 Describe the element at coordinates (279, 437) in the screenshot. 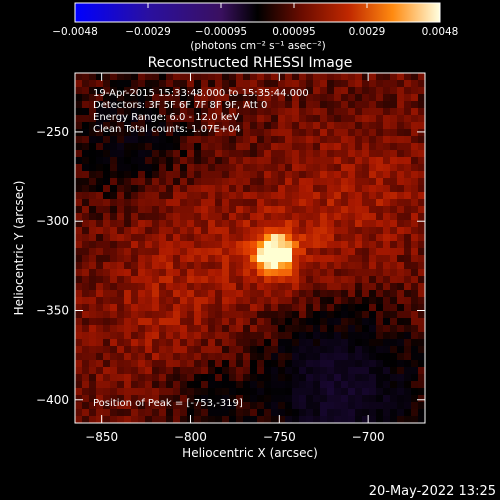

I see `x-tick-label: −750` at that location.